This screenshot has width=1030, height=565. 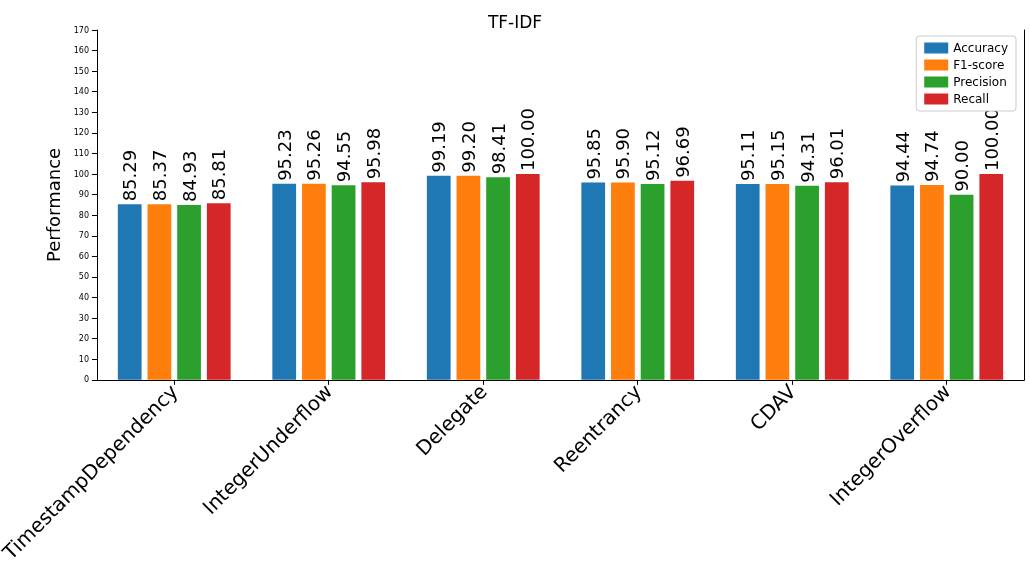 What do you see at coordinates (439, 147) in the screenshot?
I see `data-label: 99.19` at bounding box center [439, 147].